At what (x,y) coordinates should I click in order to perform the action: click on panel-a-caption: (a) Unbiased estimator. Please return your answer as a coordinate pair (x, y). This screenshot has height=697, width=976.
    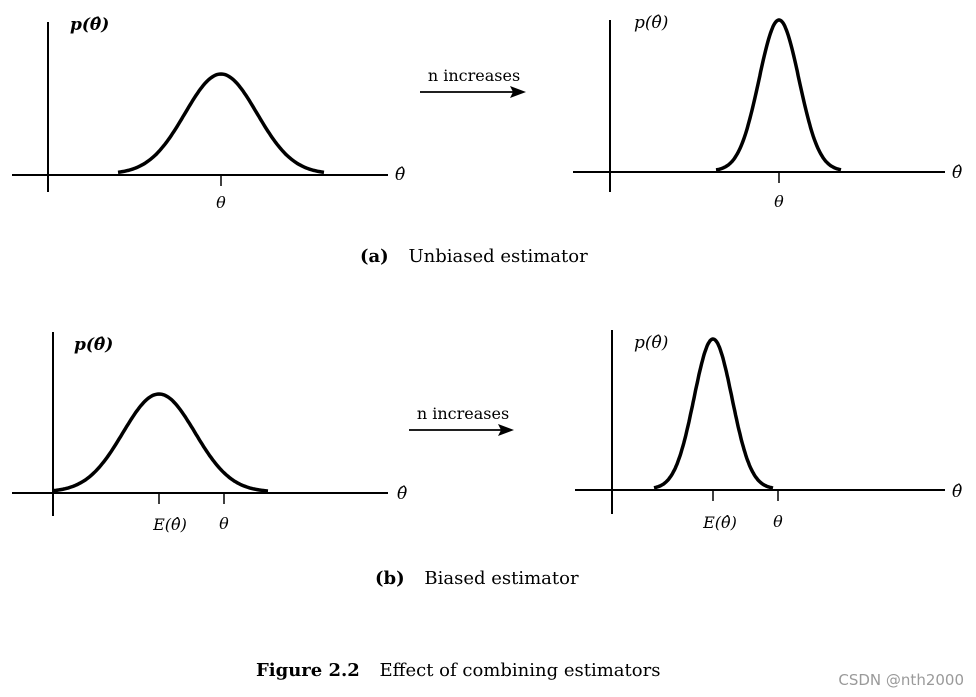
    Looking at the image, I should click on (474, 256).